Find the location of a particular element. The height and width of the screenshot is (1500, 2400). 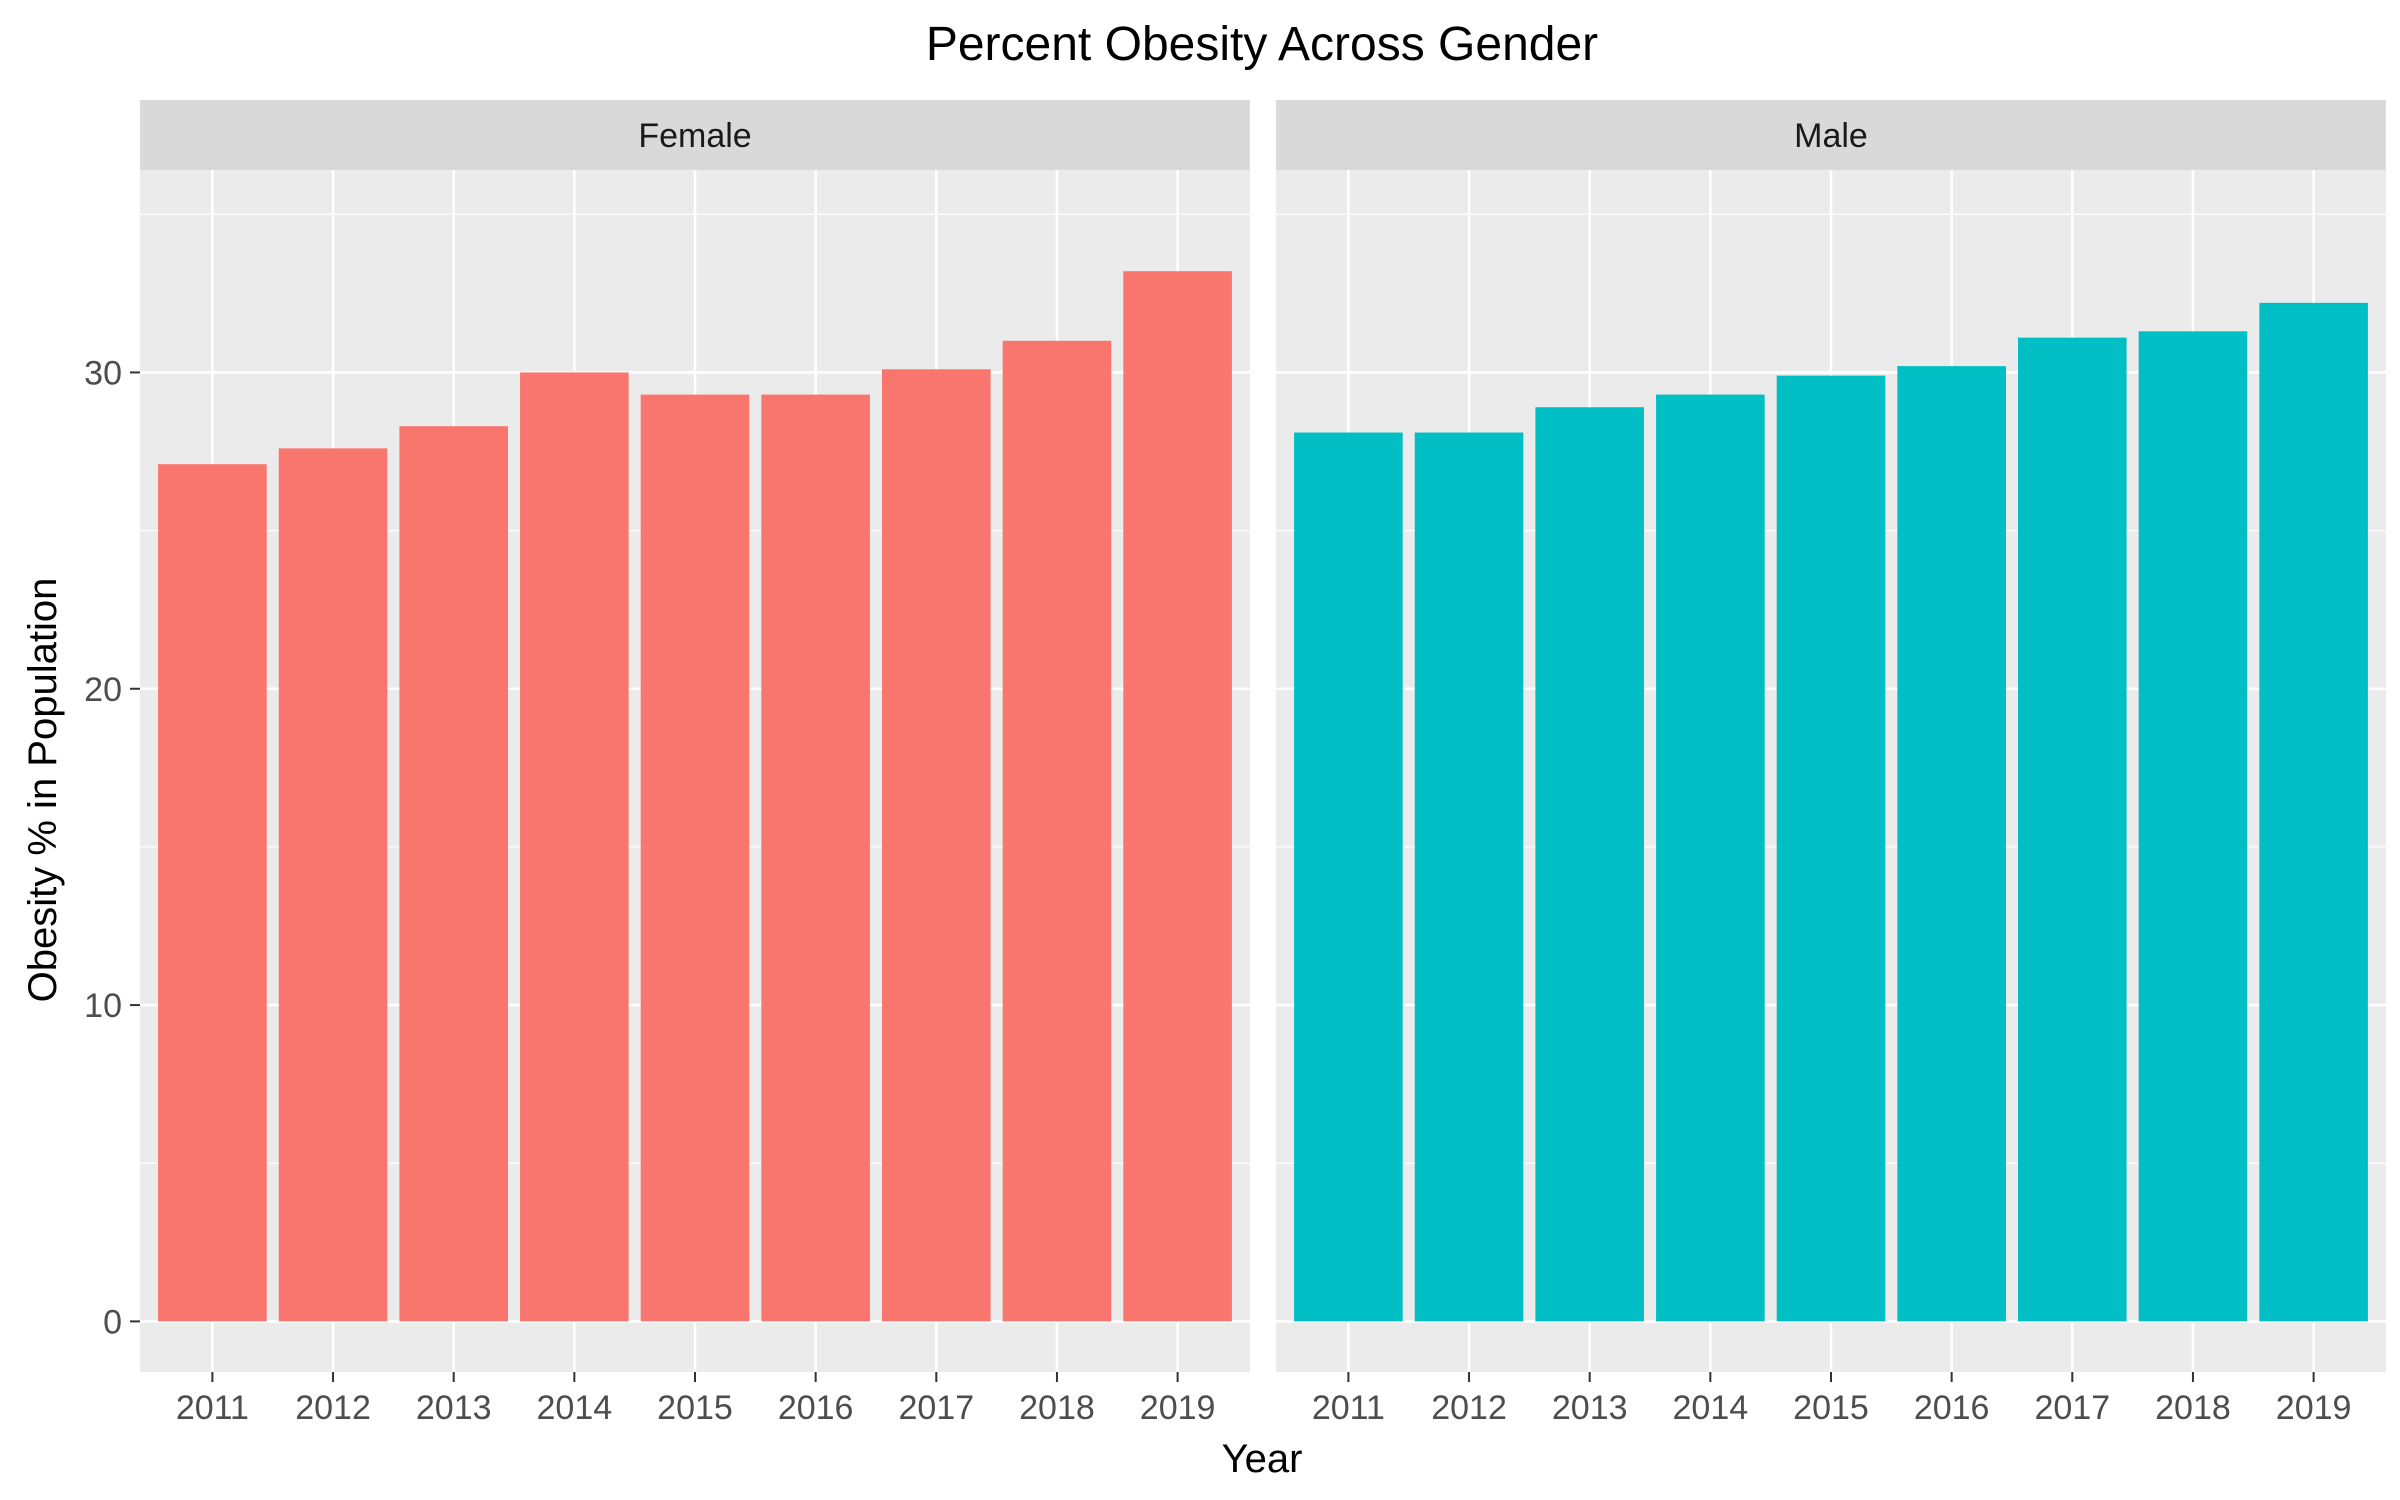

bar-female-2012 is located at coordinates (333, 885).